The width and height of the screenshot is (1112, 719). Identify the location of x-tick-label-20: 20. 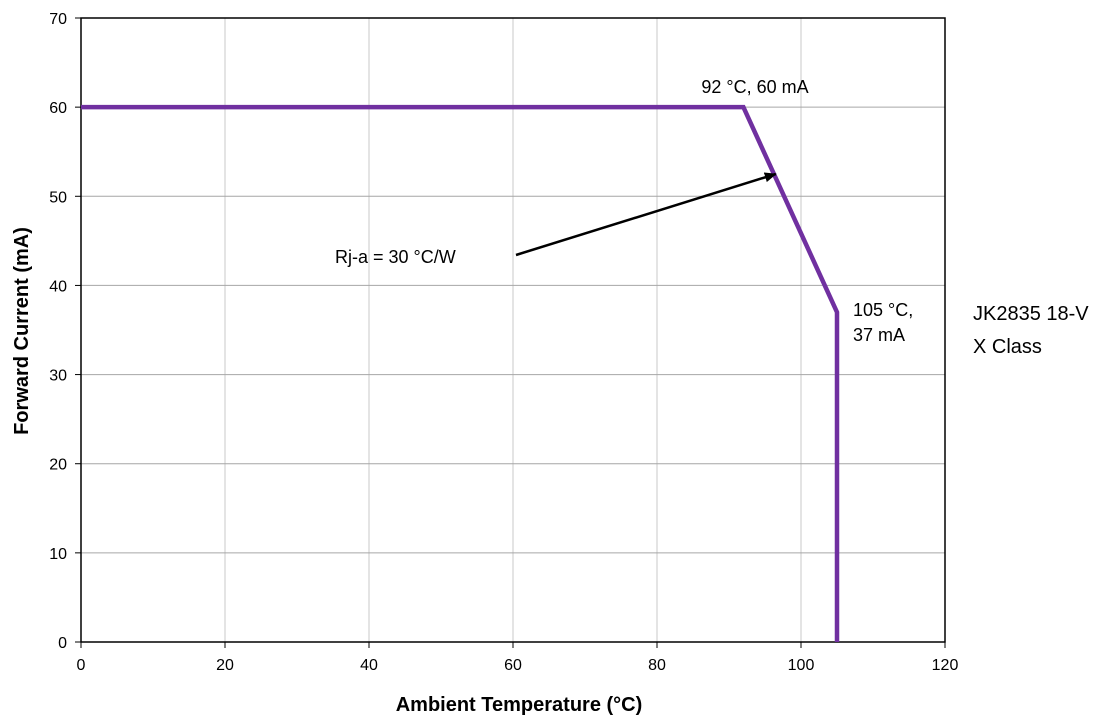
(225, 665).